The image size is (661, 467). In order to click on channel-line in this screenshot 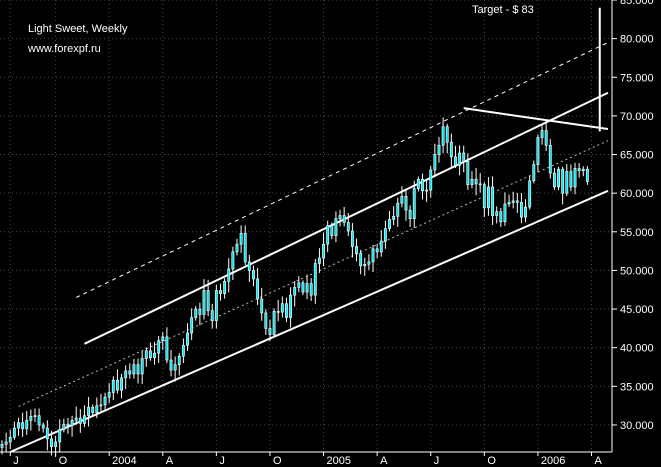, I will do `click(536, 119)`.